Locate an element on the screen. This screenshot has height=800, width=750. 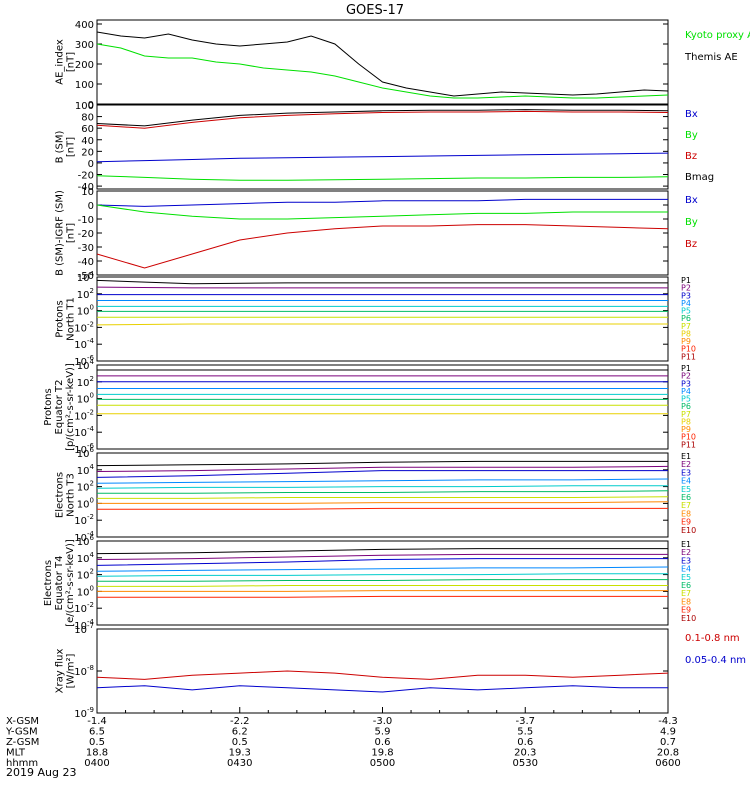
series-p2 is located at coordinates (382, 287).